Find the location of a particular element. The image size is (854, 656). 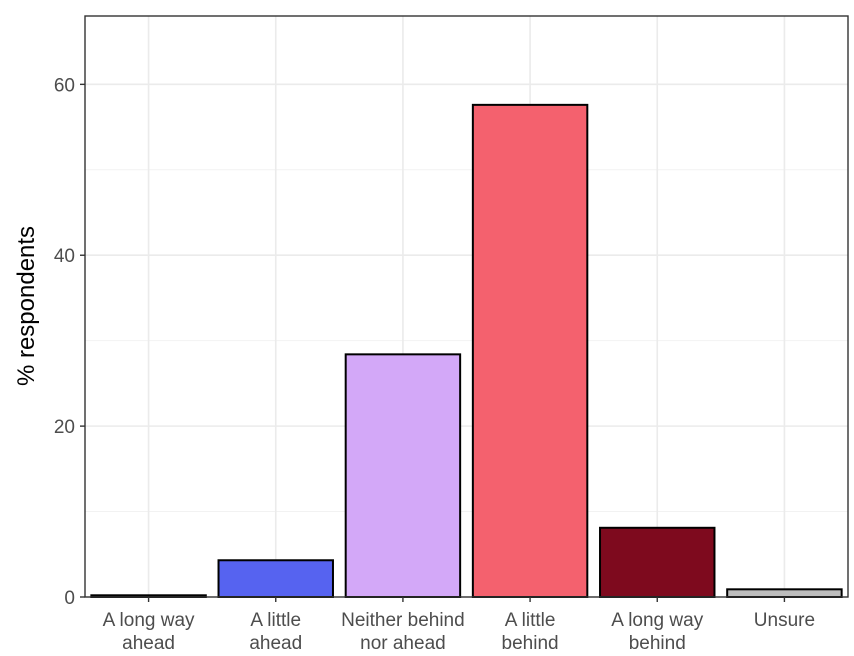

x-tick-label-line: Neither behind is located at coordinates (403, 620).